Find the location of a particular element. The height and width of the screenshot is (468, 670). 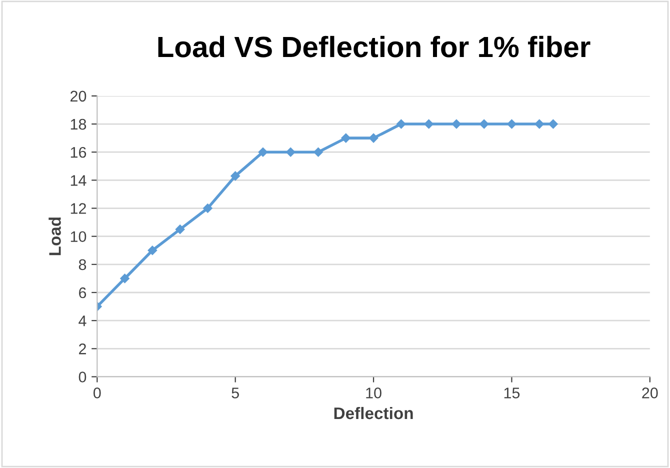

y-axis-title: Load is located at coordinates (54, 237).